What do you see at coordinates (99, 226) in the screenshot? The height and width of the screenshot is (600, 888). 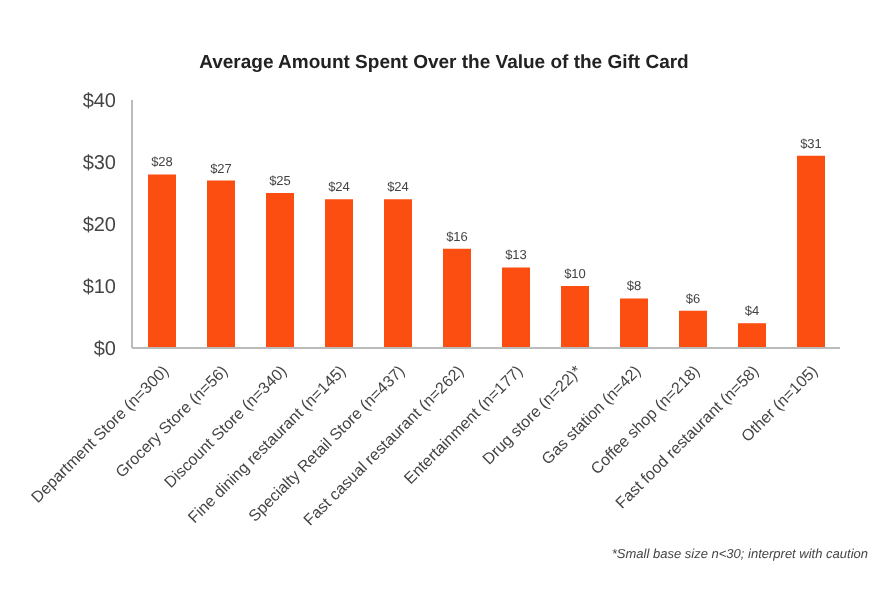 I see `y-tick-label: $20` at bounding box center [99, 226].